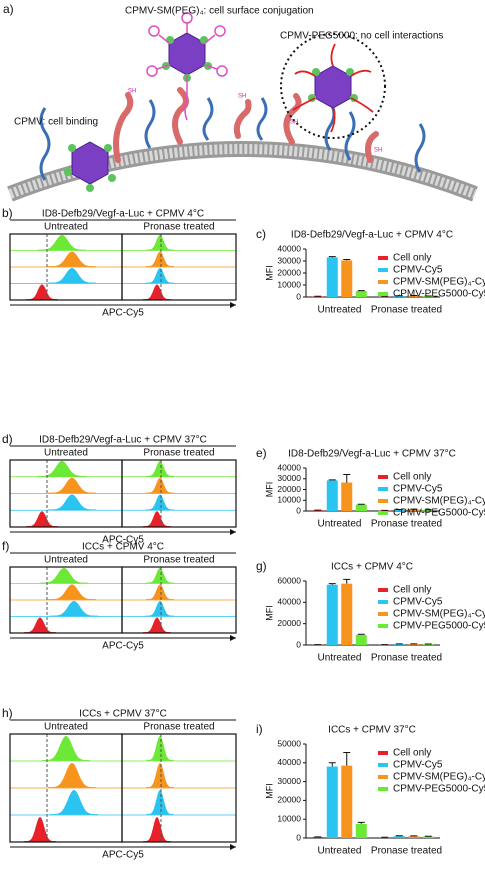 The image size is (485, 870). I want to click on peg5000-arms, so click(333, 88).